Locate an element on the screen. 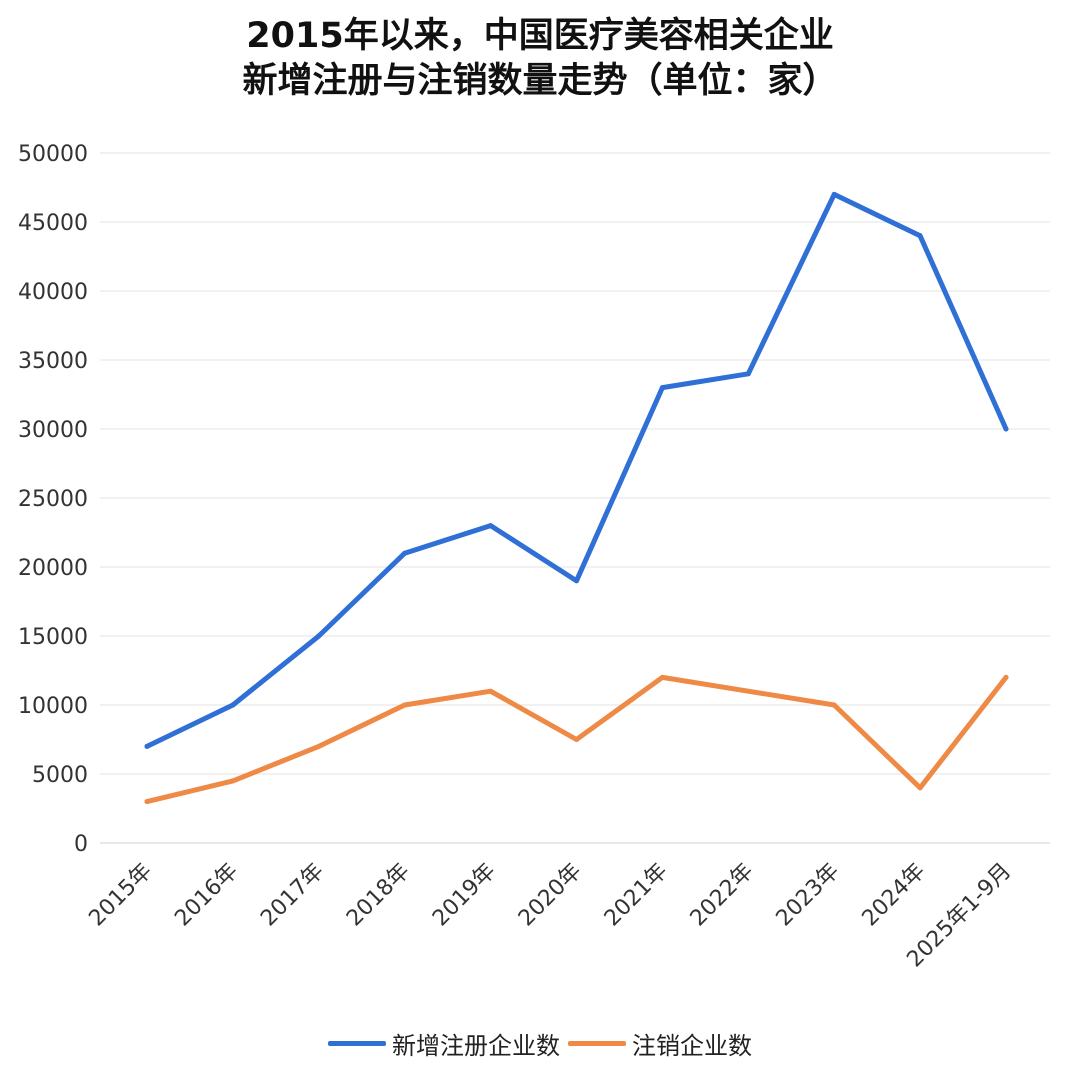 The image size is (1080, 1080). x-tick-label-8: 2023年 is located at coordinates (808, 895).